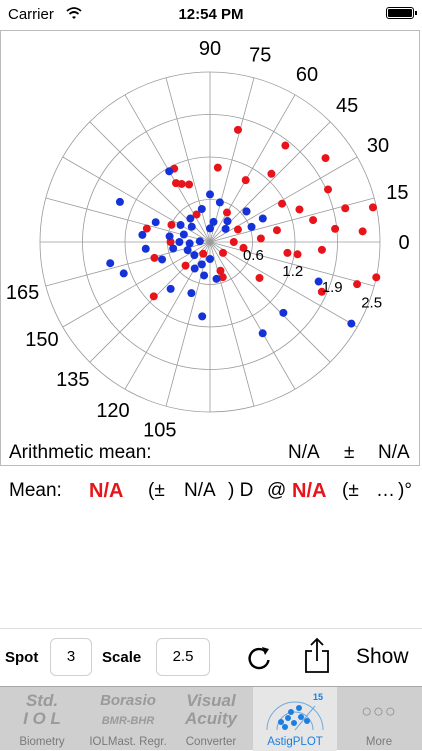  What do you see at coordinates (259, 658) in the screenshot?
I see `refresh-icon` at bounding box center [259, 658].